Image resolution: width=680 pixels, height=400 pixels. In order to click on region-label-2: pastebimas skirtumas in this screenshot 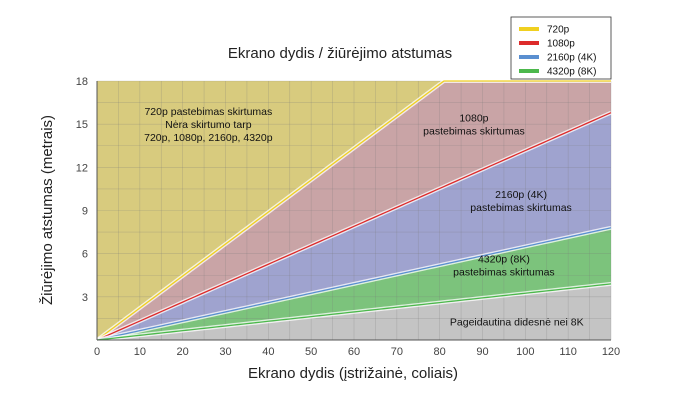, I will do `click(521, 208)`.